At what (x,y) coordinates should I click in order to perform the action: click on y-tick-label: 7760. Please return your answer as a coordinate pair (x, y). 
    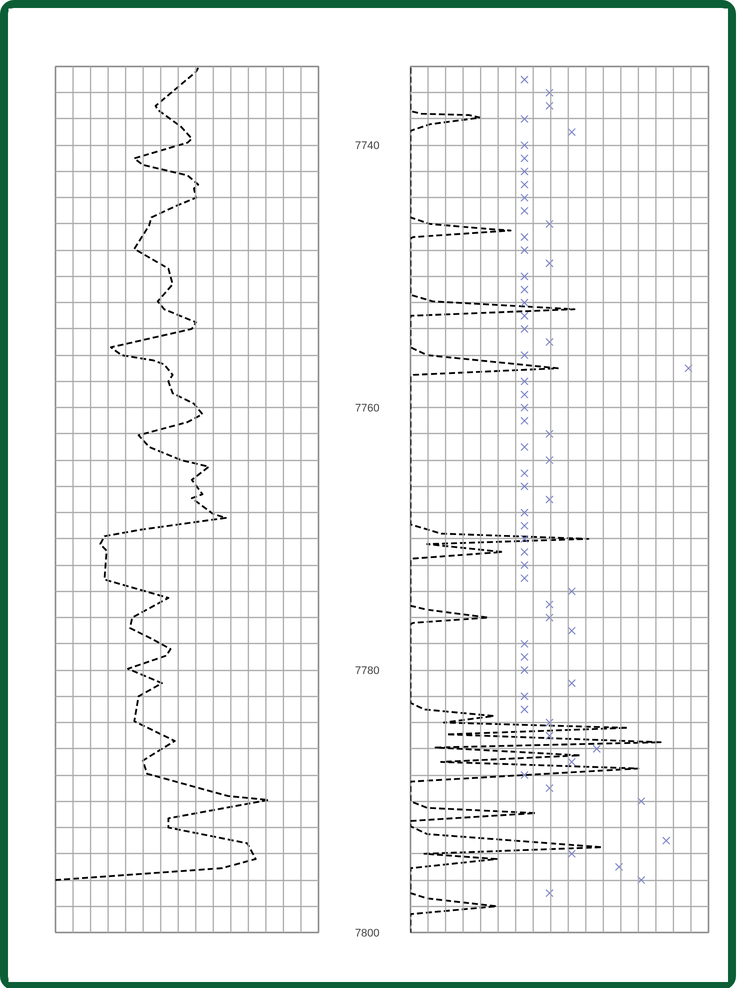
    Looking at the image, I should click on (367, 408).